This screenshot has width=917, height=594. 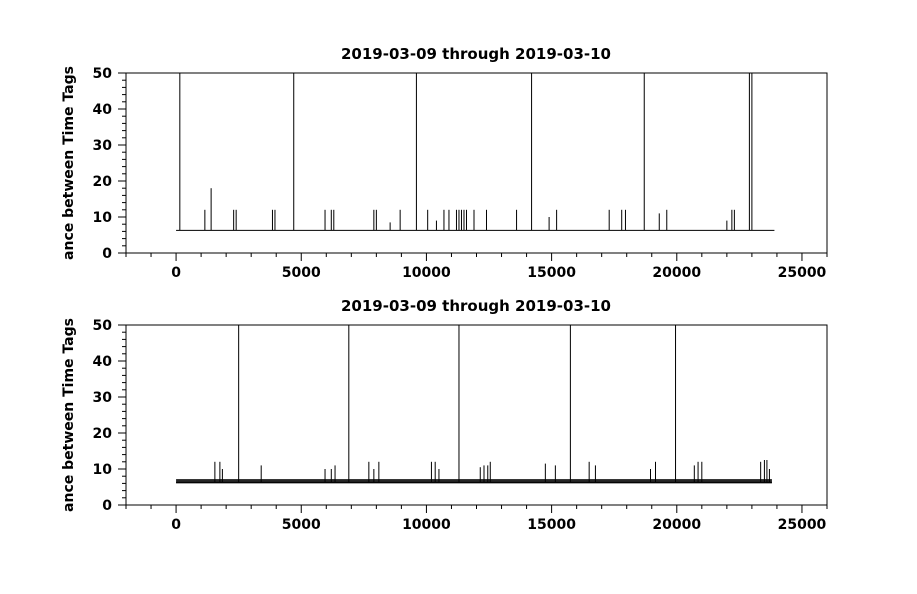 What do you see at coordinates (103, 434) in the screenshot?
I see `y-tick-label-2-3: 20` at bounding box center [103, 434].